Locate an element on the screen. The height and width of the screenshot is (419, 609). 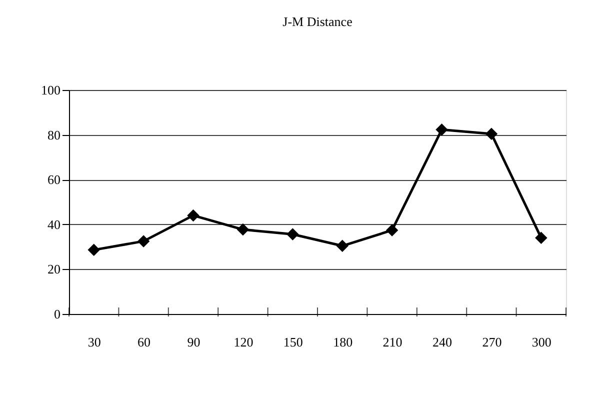
x-tick-label: 90 is located at coordinates (193, 342).